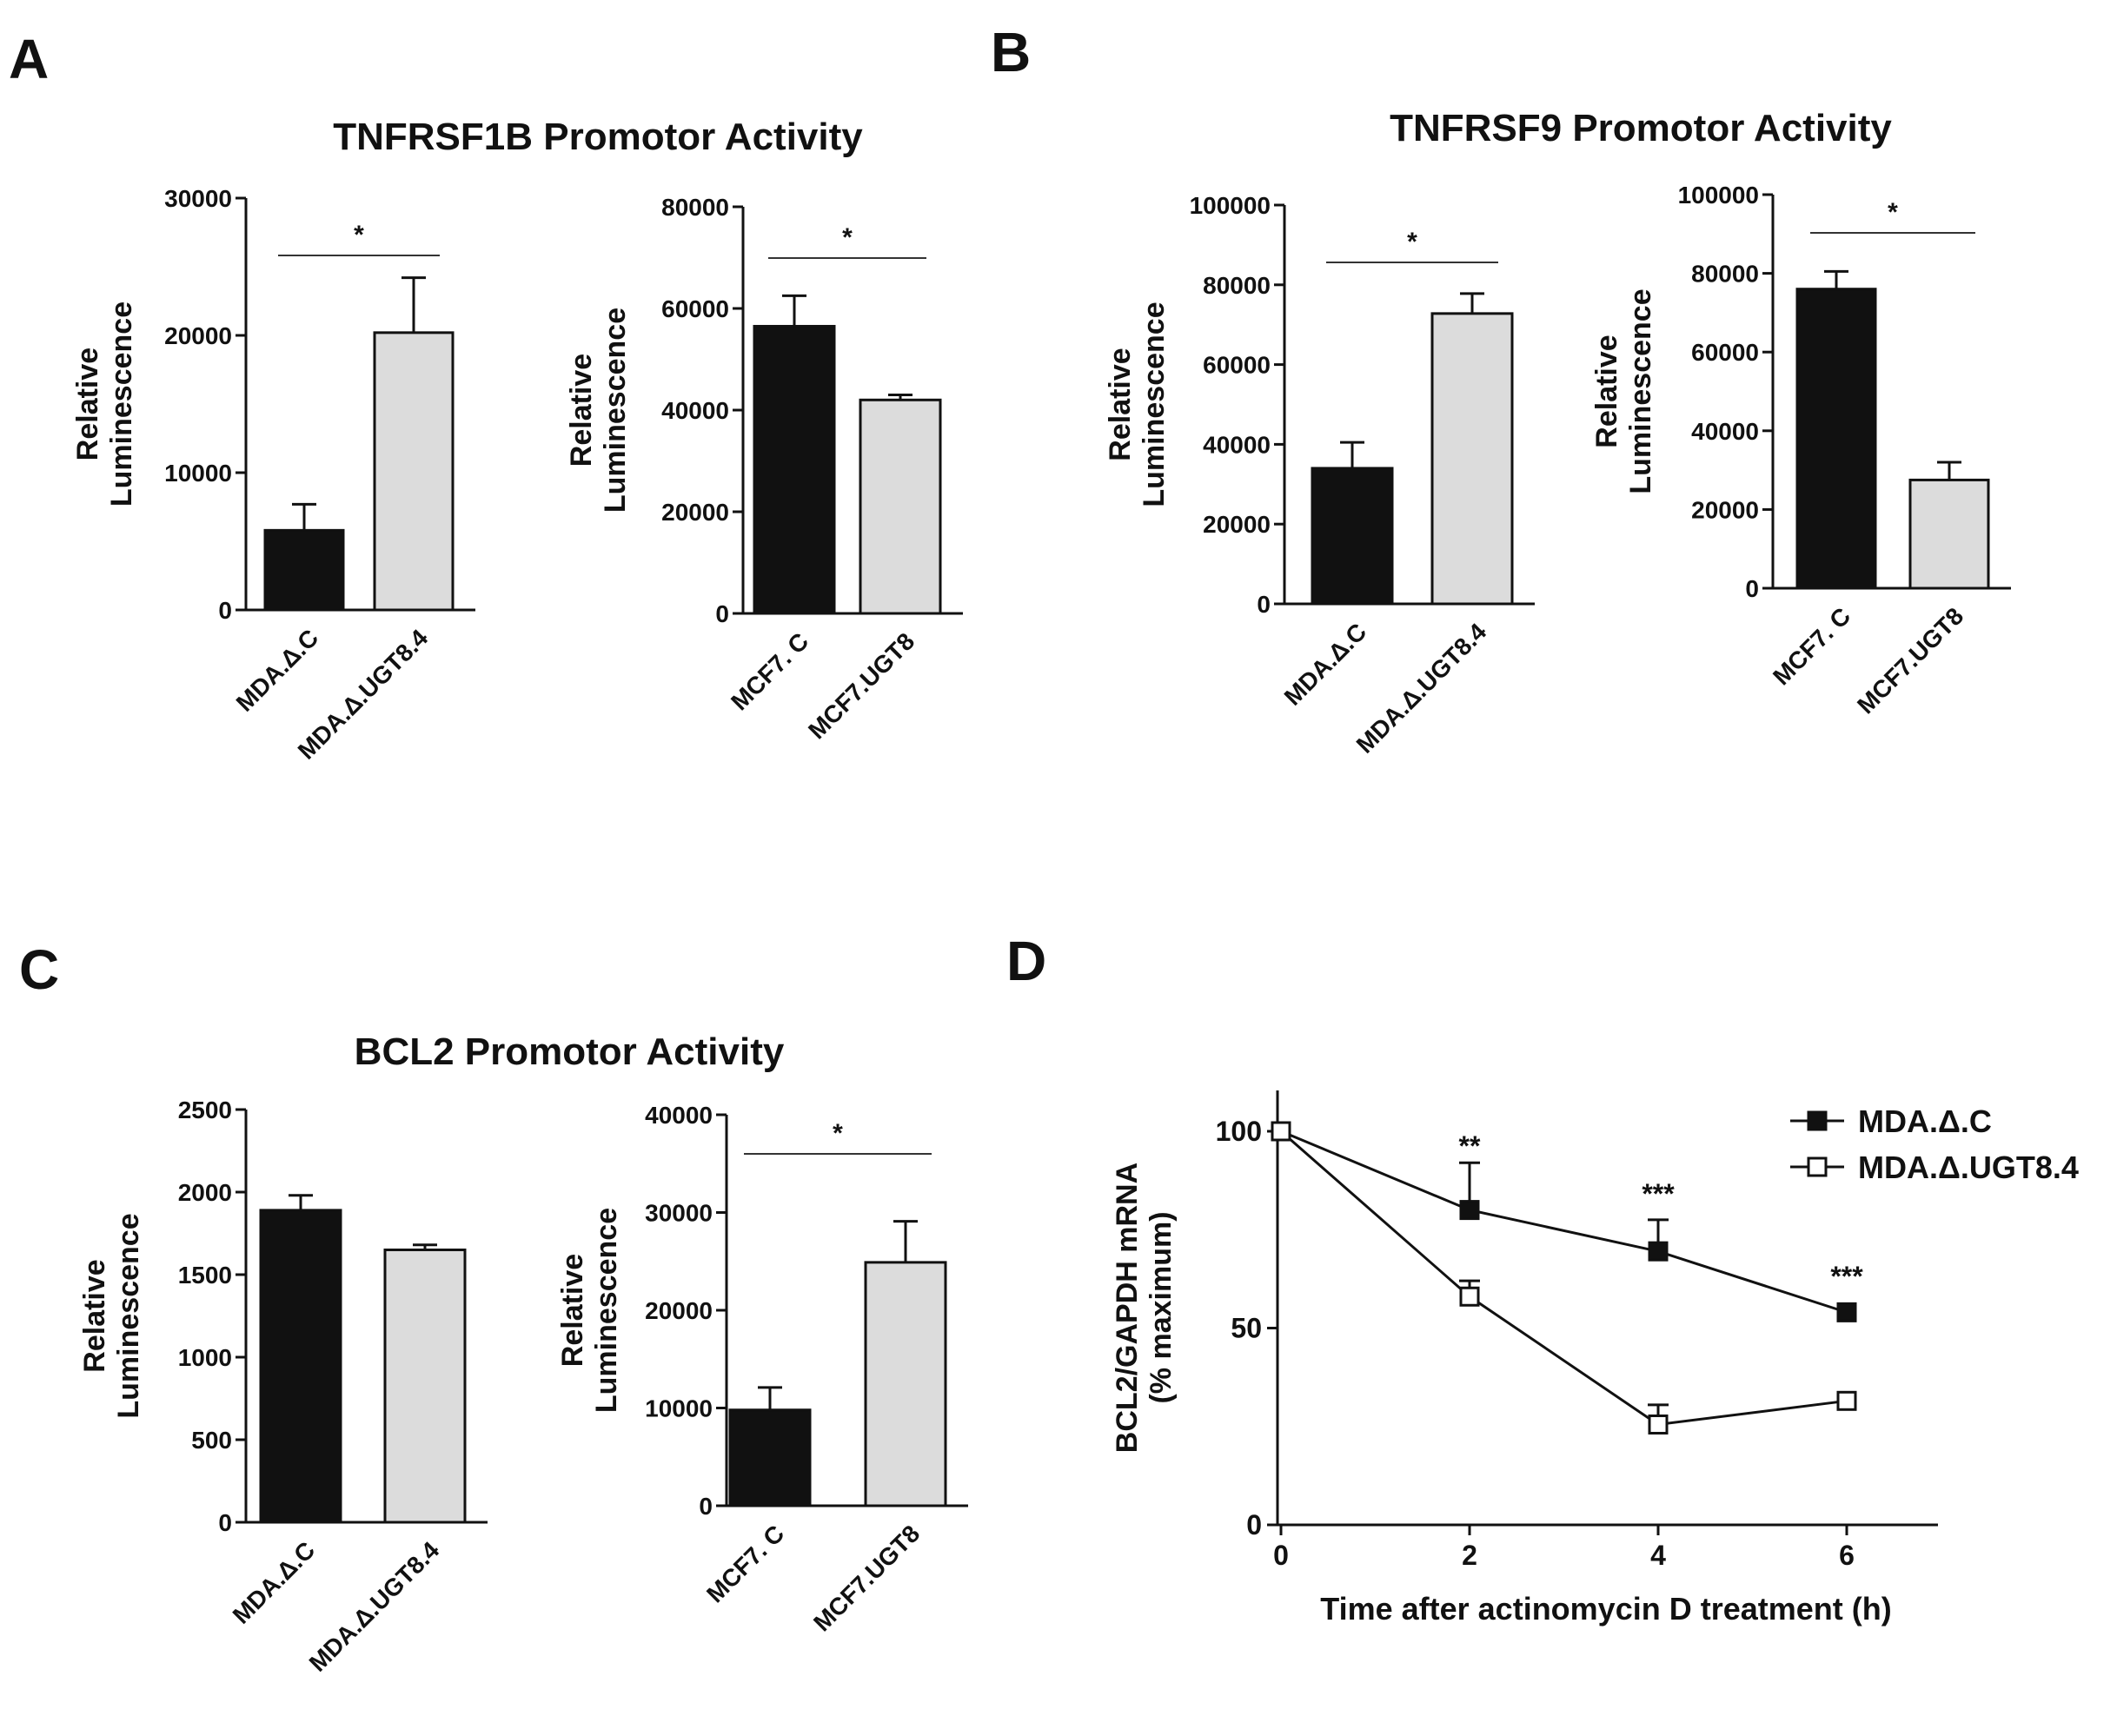  I want to click on x-tick-label: 2, so click(1469, 1555).